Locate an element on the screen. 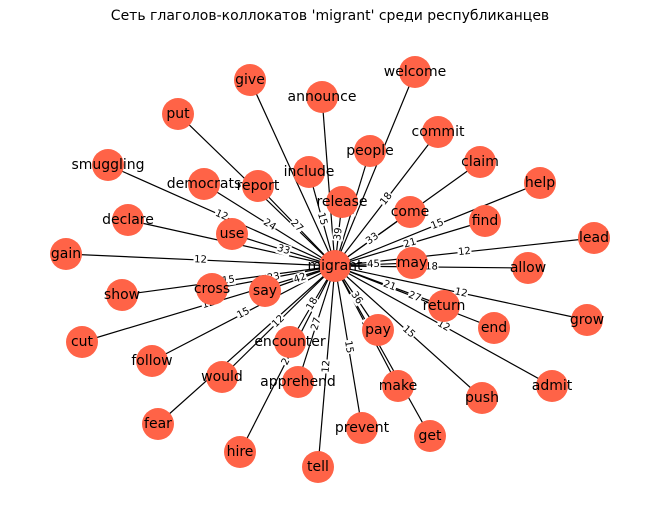 The height and width of the screenshot is (521, 660). node-circle-hire is located at coordinates (240, 452).